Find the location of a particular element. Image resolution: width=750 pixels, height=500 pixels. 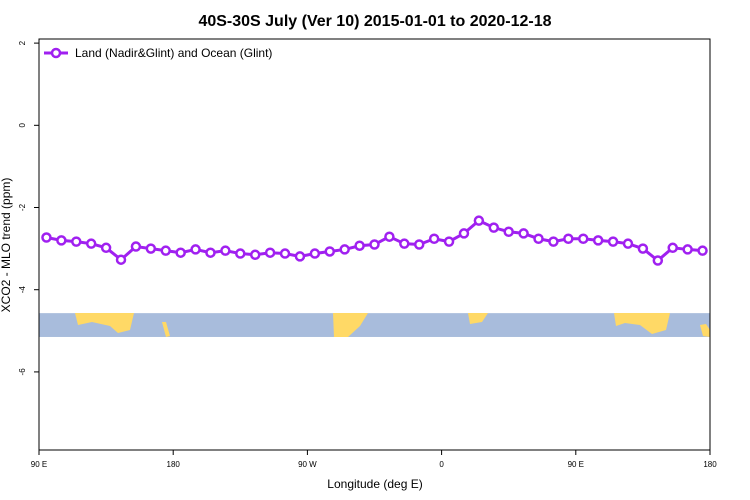

y-tick-label: -6 is located at coordinates (22, 372).